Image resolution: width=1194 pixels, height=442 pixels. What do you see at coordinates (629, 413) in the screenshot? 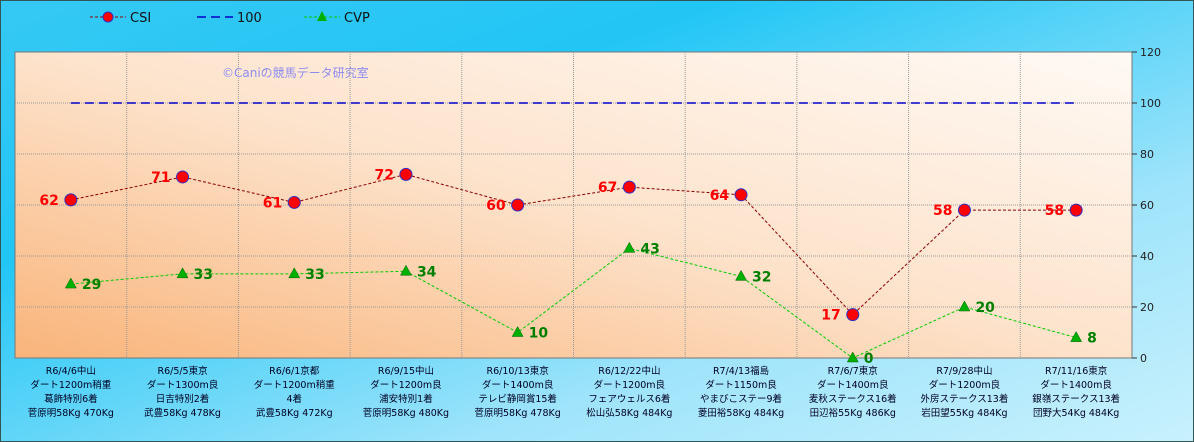
I see `x-tick-label-line: 松山弘58Kg 484Kg` at bounding box center [629, 413].